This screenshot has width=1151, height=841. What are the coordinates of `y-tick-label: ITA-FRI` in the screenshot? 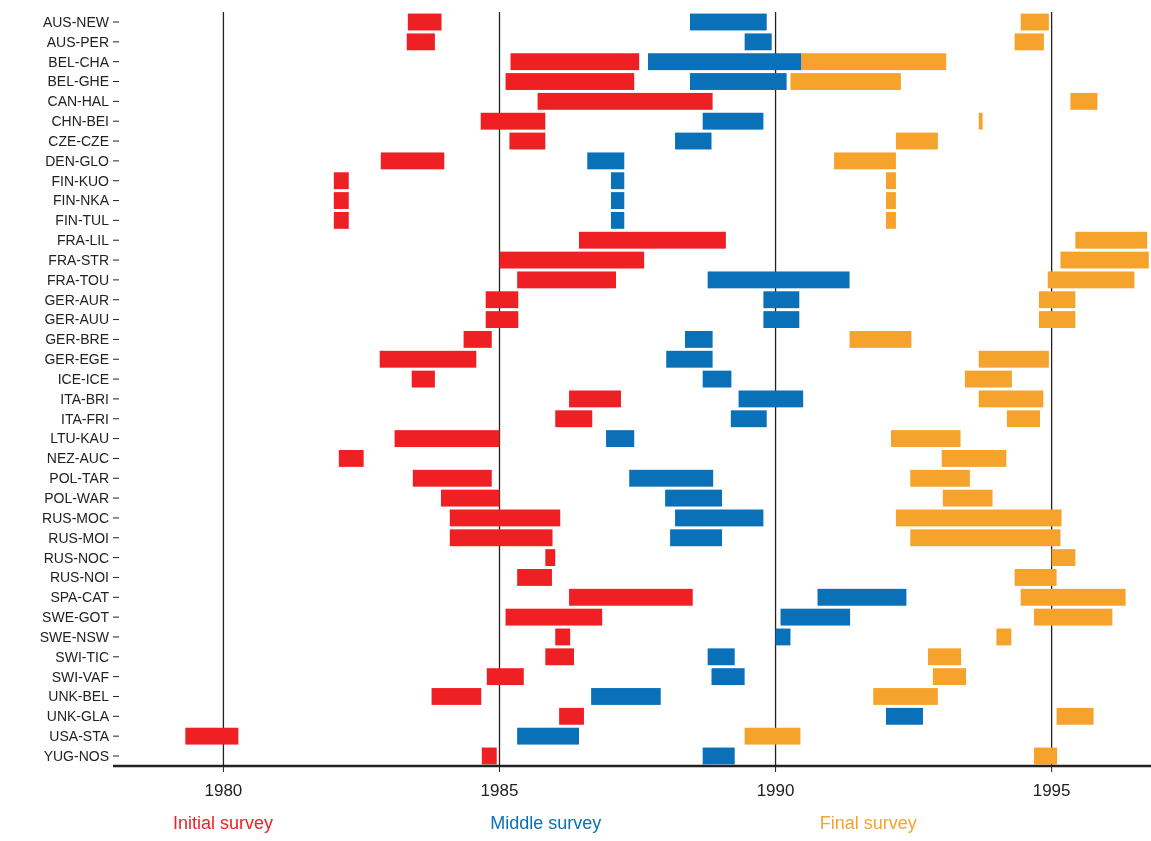 It's located at (85, 418).